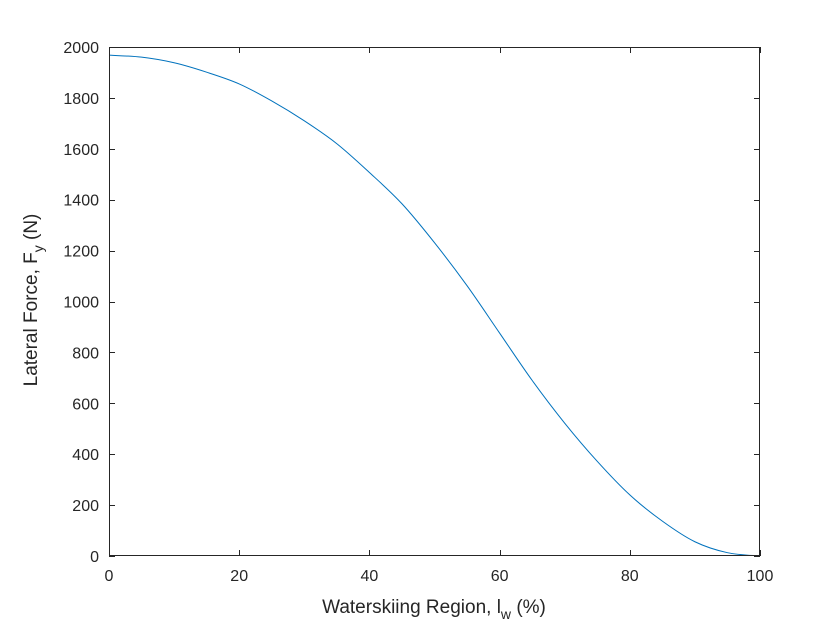  I want to click on x-tick-label: 20, so click(239, 576).